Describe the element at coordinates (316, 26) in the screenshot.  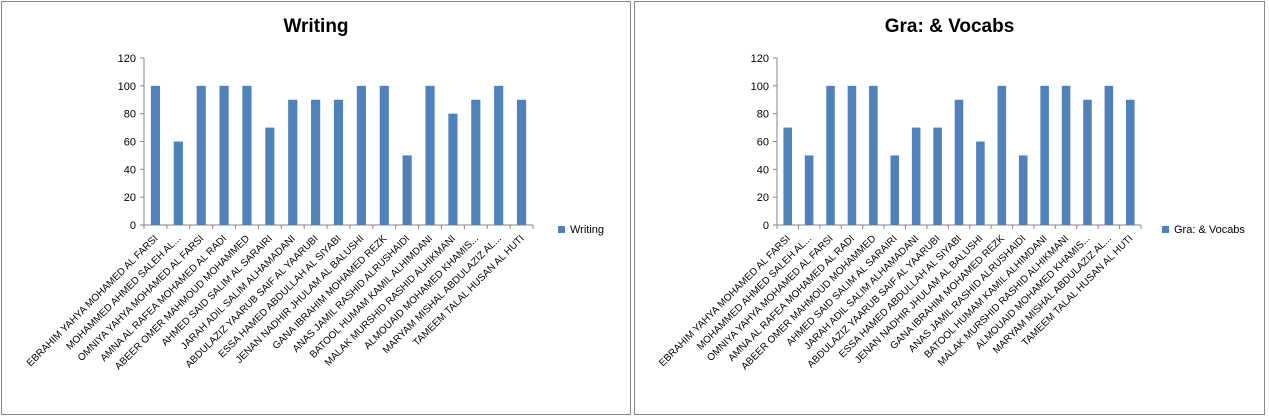
I see `chart-title: Writing` at that location.